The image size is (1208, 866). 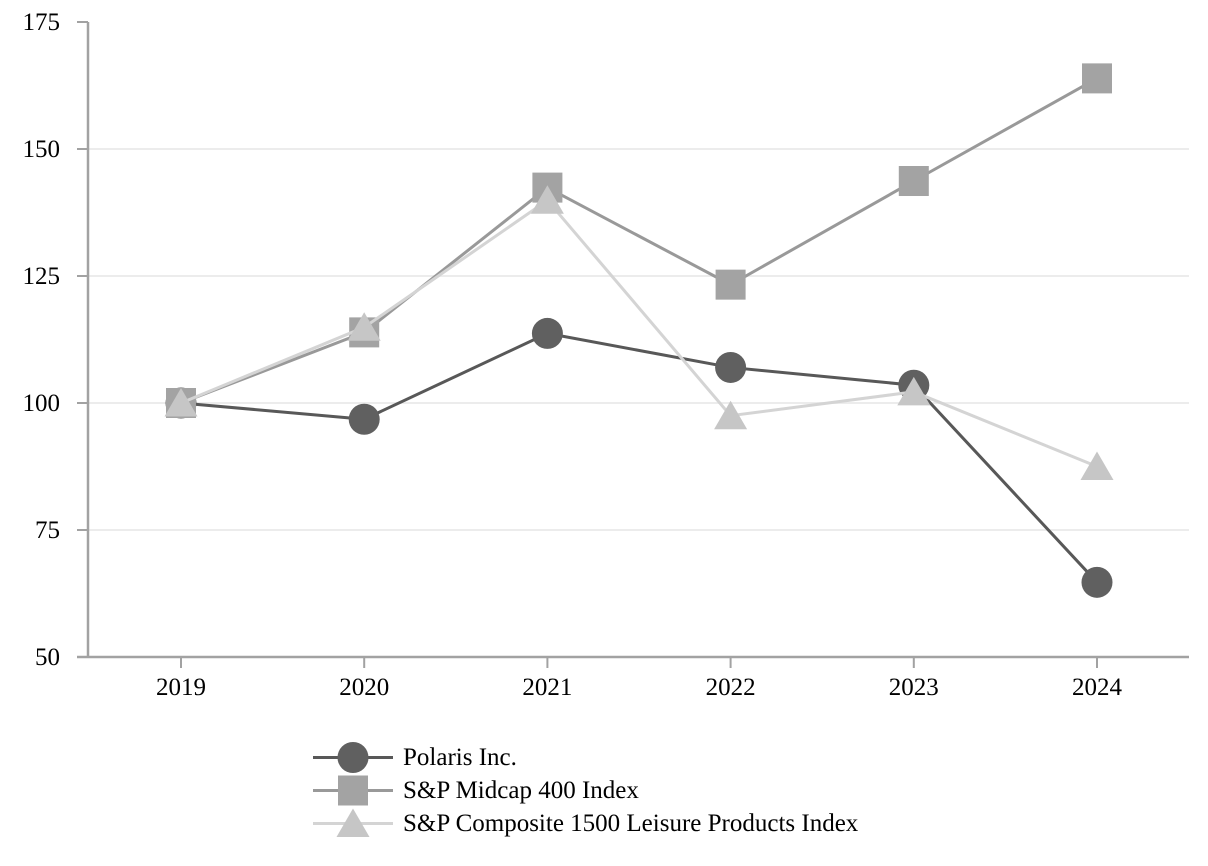 I want to click on legend-marker-polaris-circle, so click(x=353, y=757).